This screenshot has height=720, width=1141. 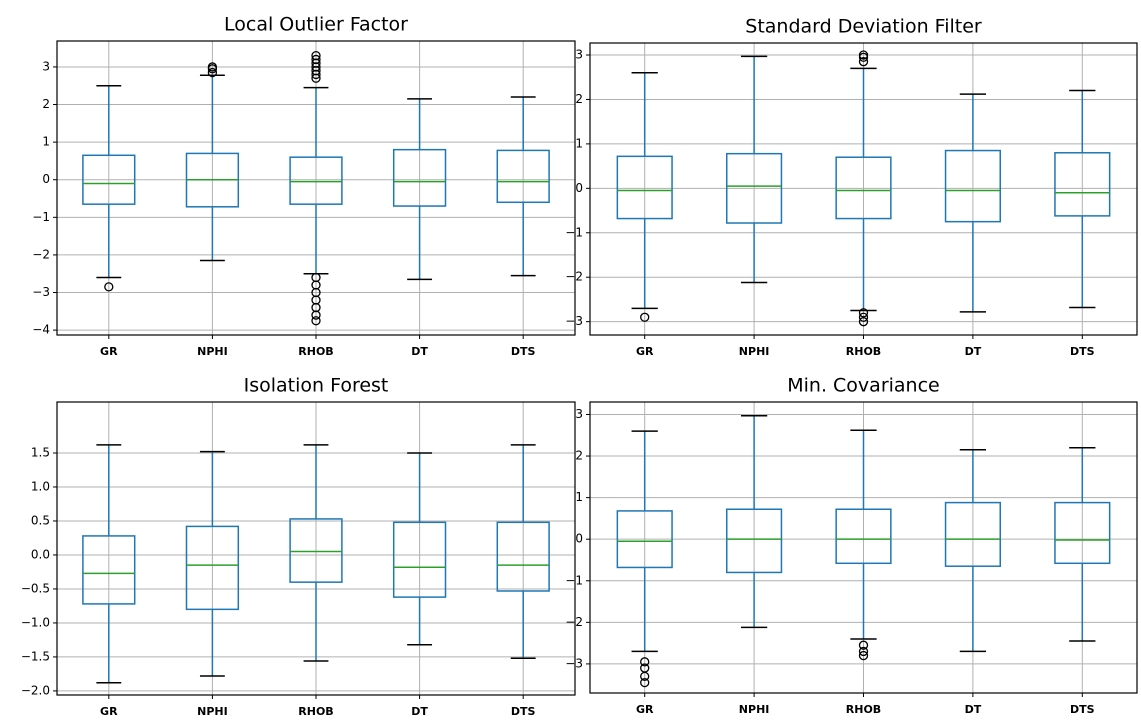 I want to click on chart-title: Local Outlier Factor, so click(x=316, y=25).